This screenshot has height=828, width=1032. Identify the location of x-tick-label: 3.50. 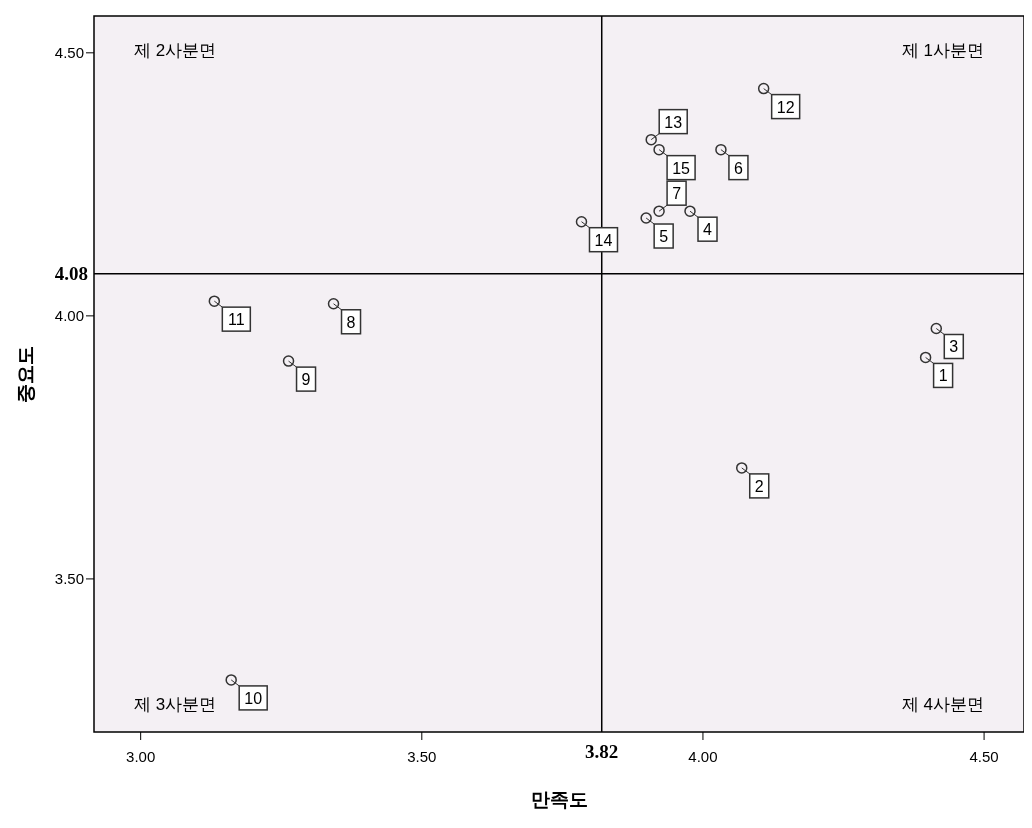
(422, 756).